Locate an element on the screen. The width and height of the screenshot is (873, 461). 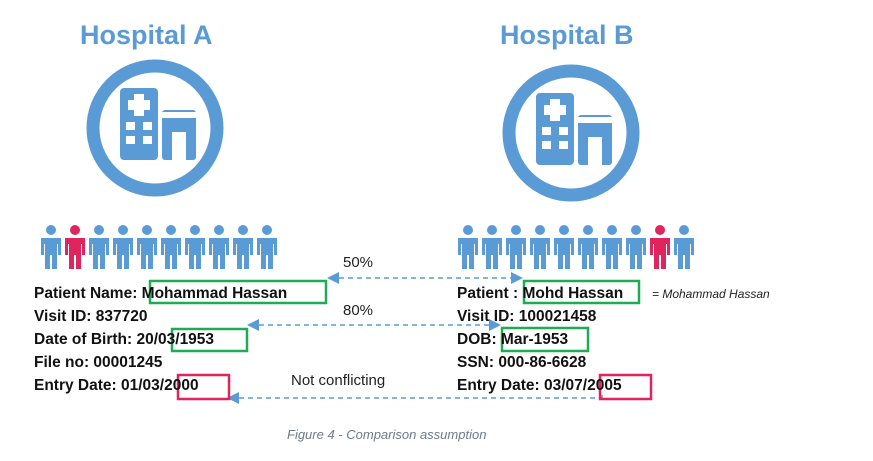
hospital-a-title: Hospital A is located at coordinates (146, 35).